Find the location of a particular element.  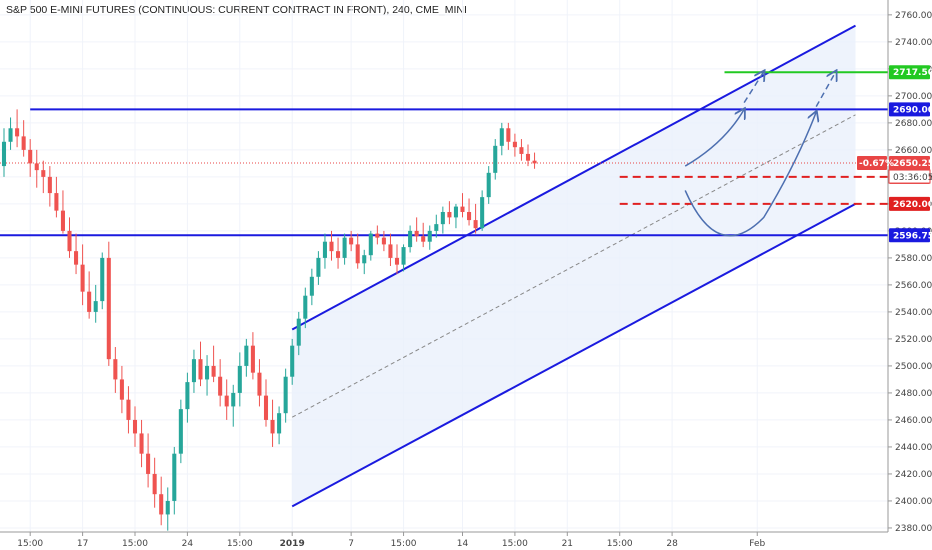

price-level-tag-text: 2620.00 is located at coordinates (912, 205).